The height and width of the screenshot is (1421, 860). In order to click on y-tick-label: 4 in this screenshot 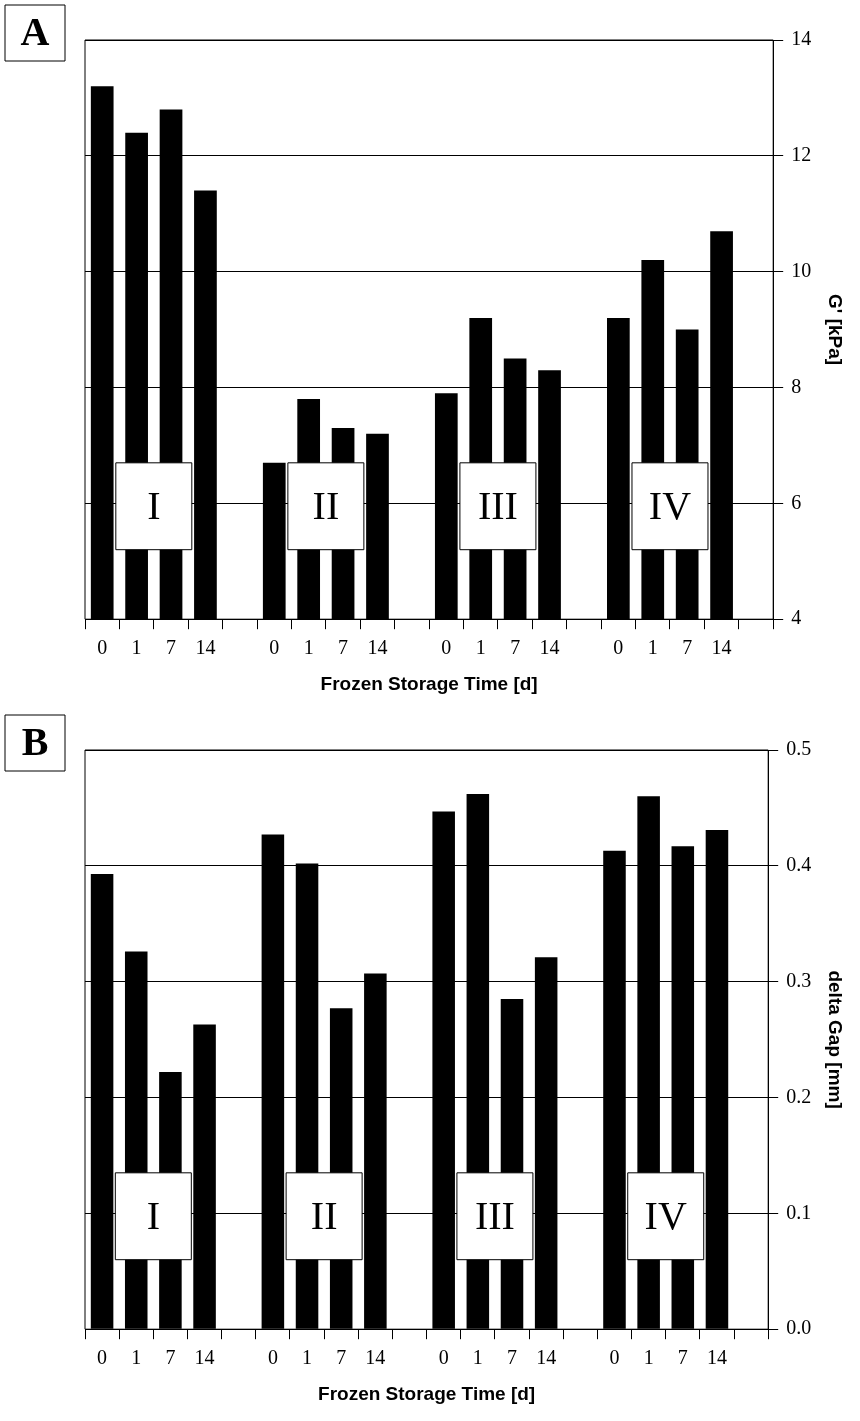, I will do `click(796, 617)`.